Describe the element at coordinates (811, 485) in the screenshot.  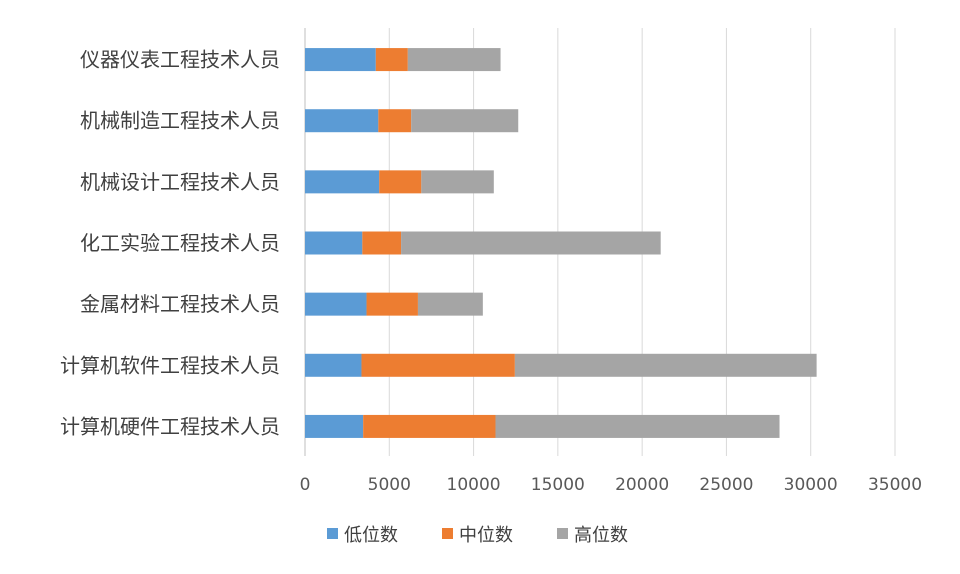
I see `x-tick-label: 30000` at that location.